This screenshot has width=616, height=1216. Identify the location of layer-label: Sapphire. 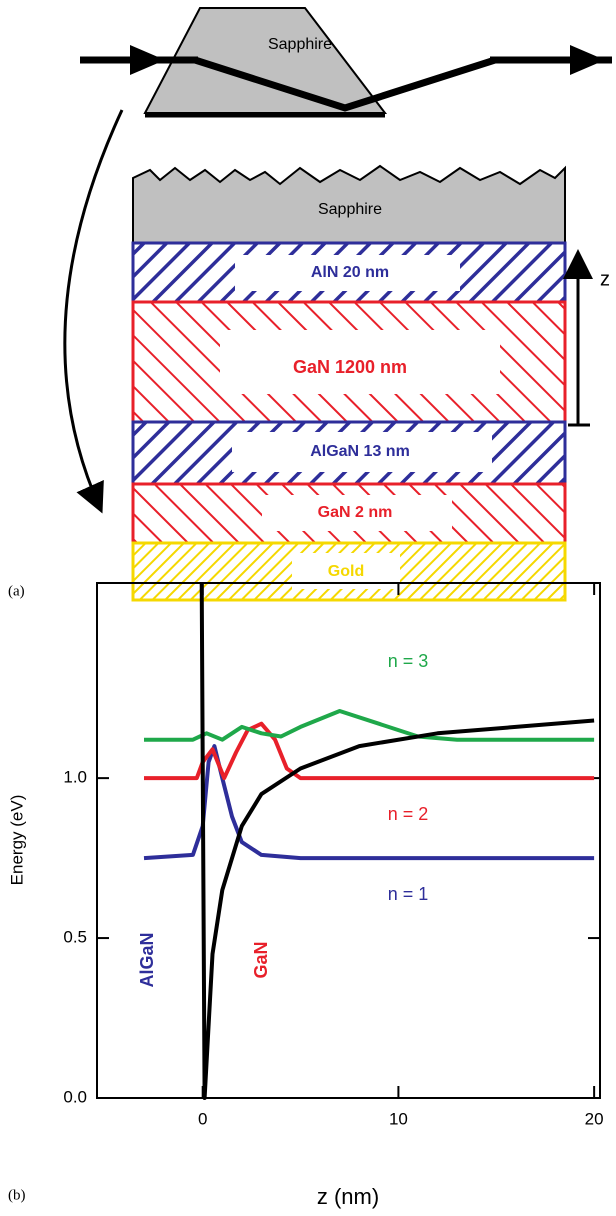
(350, 209).